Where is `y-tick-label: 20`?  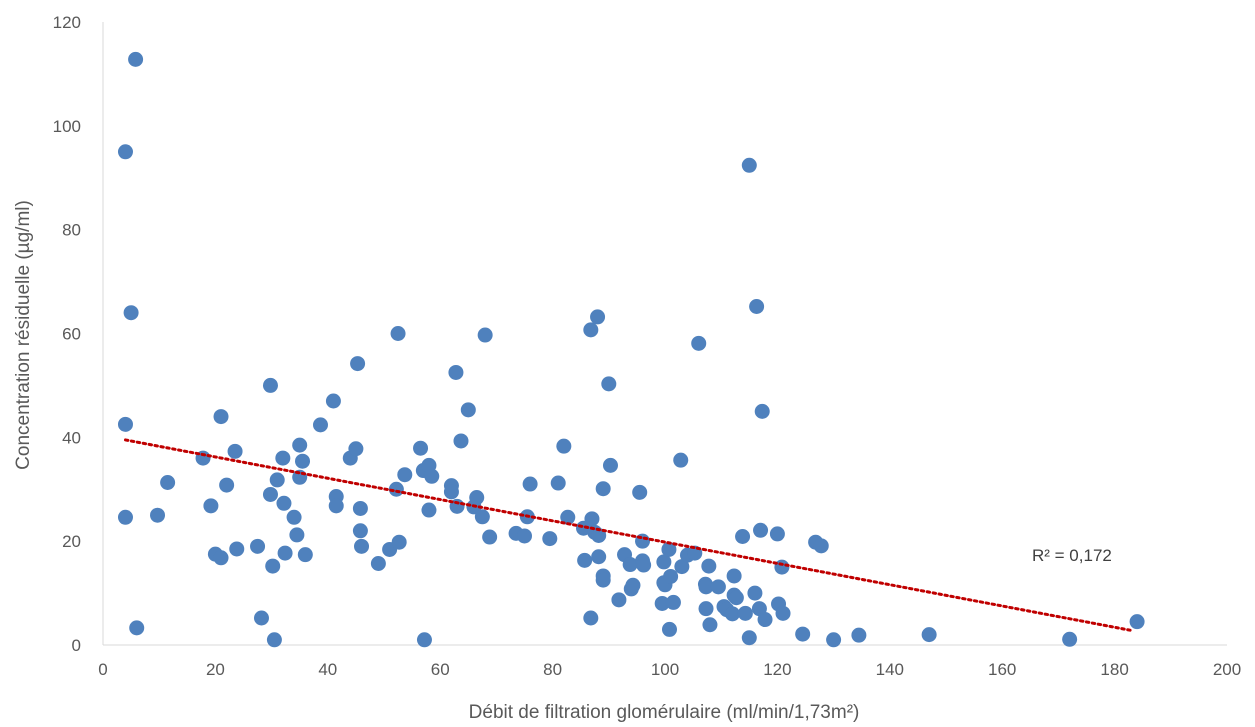
y-tick-label: 20 is located at coordinates (71, 541).